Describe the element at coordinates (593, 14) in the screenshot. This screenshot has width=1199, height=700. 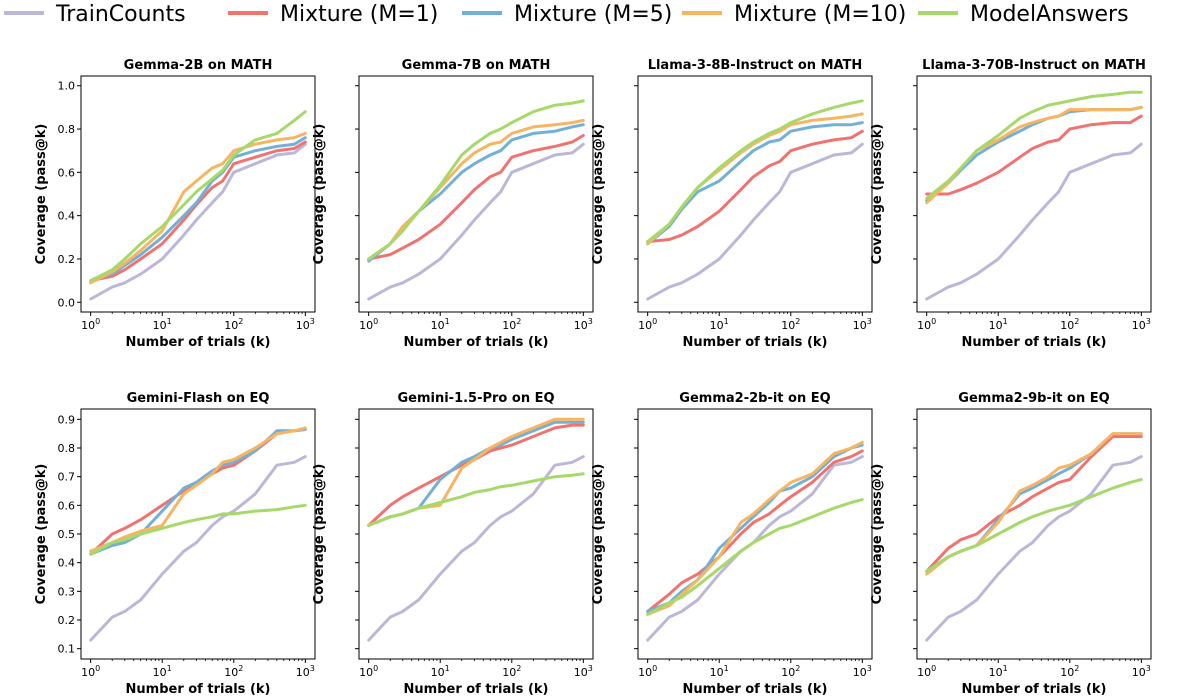
I see `legend-label-mixture-m-5: Mixture (M=5)` at that location.